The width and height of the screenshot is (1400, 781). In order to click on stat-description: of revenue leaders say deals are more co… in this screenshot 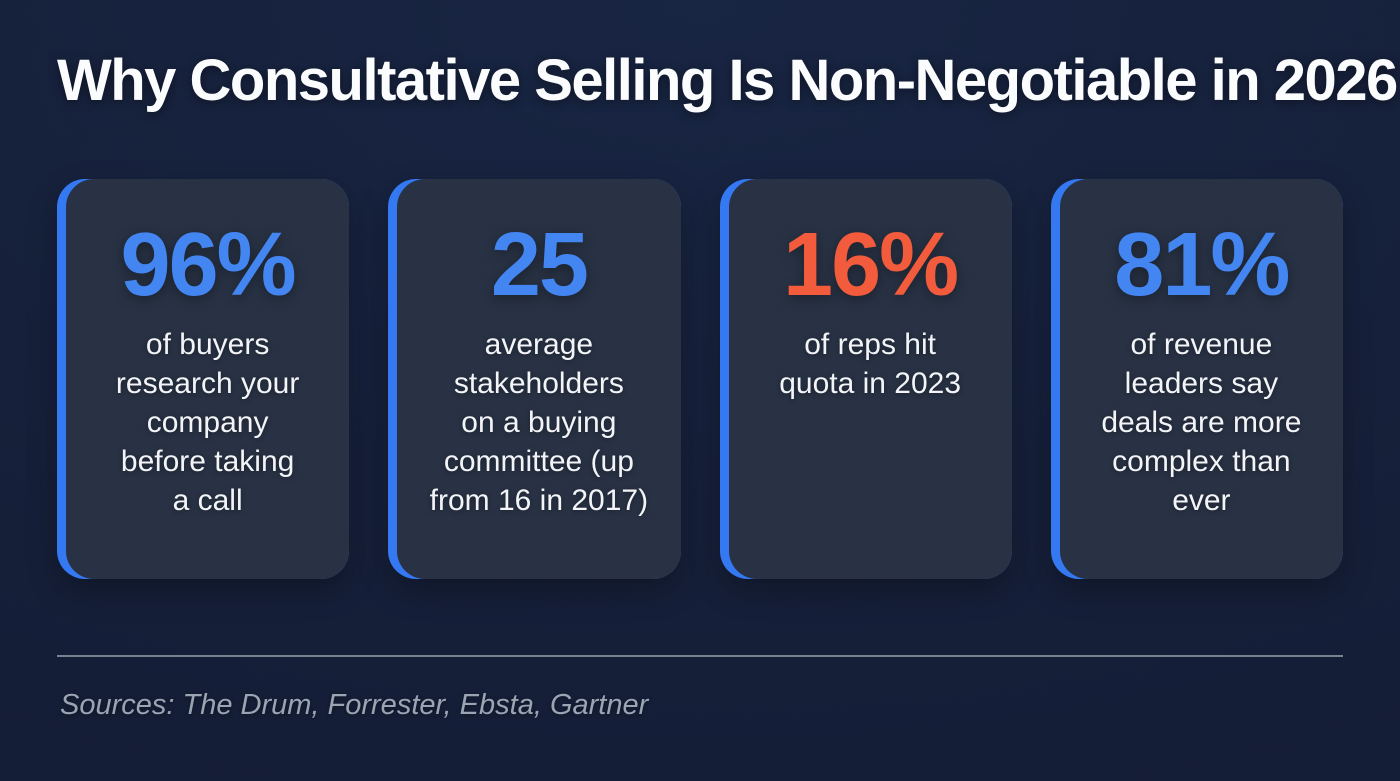, I will do `click(1201, 423)`.